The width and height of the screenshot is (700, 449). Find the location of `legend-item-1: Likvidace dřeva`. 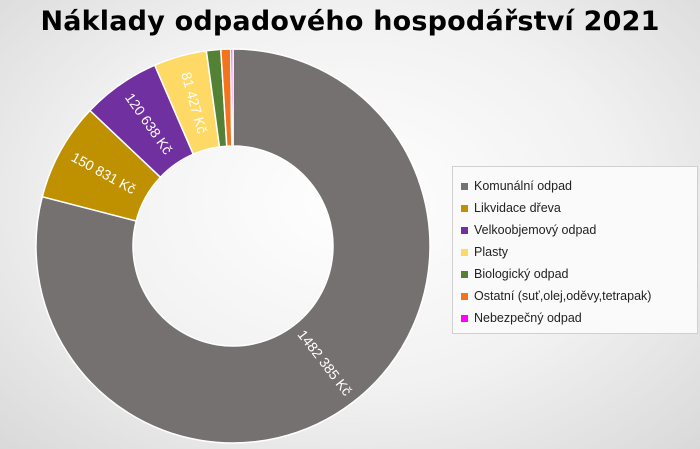

legend-item-1: Likvidace dřeva is located at coordinates (575, 208).